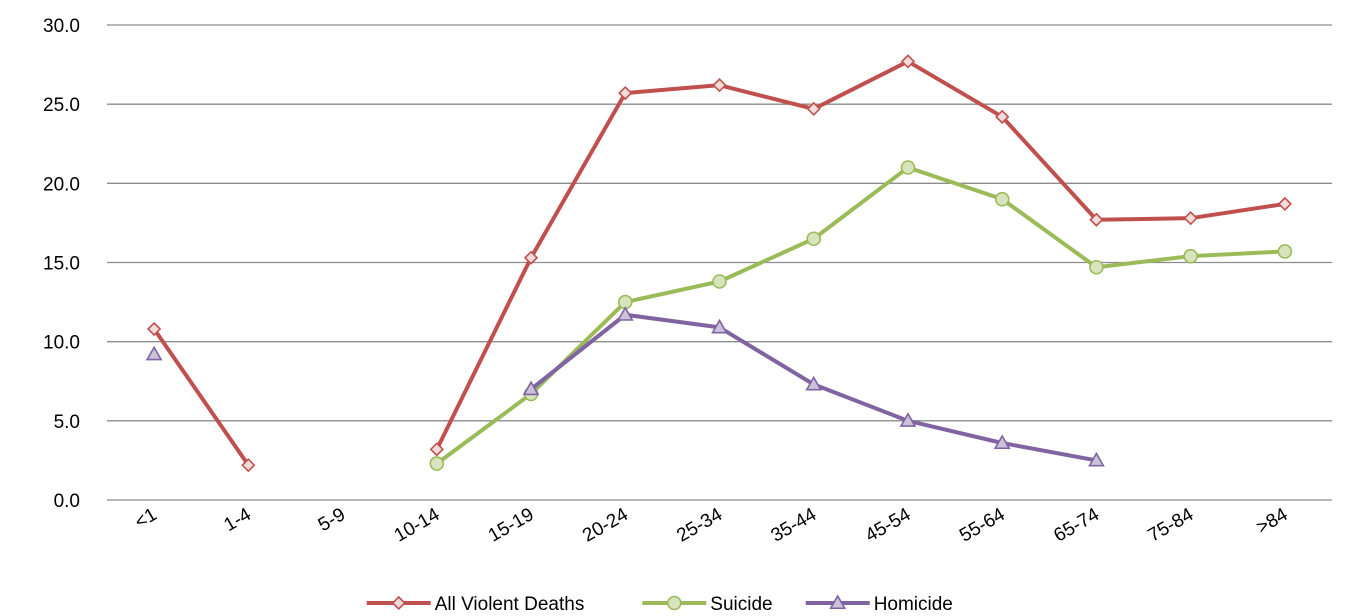  What do you see at coordinates (794, 525) in the screenshot?
I see `x-tick-label: 35-44` at bounding box center [794, 525].